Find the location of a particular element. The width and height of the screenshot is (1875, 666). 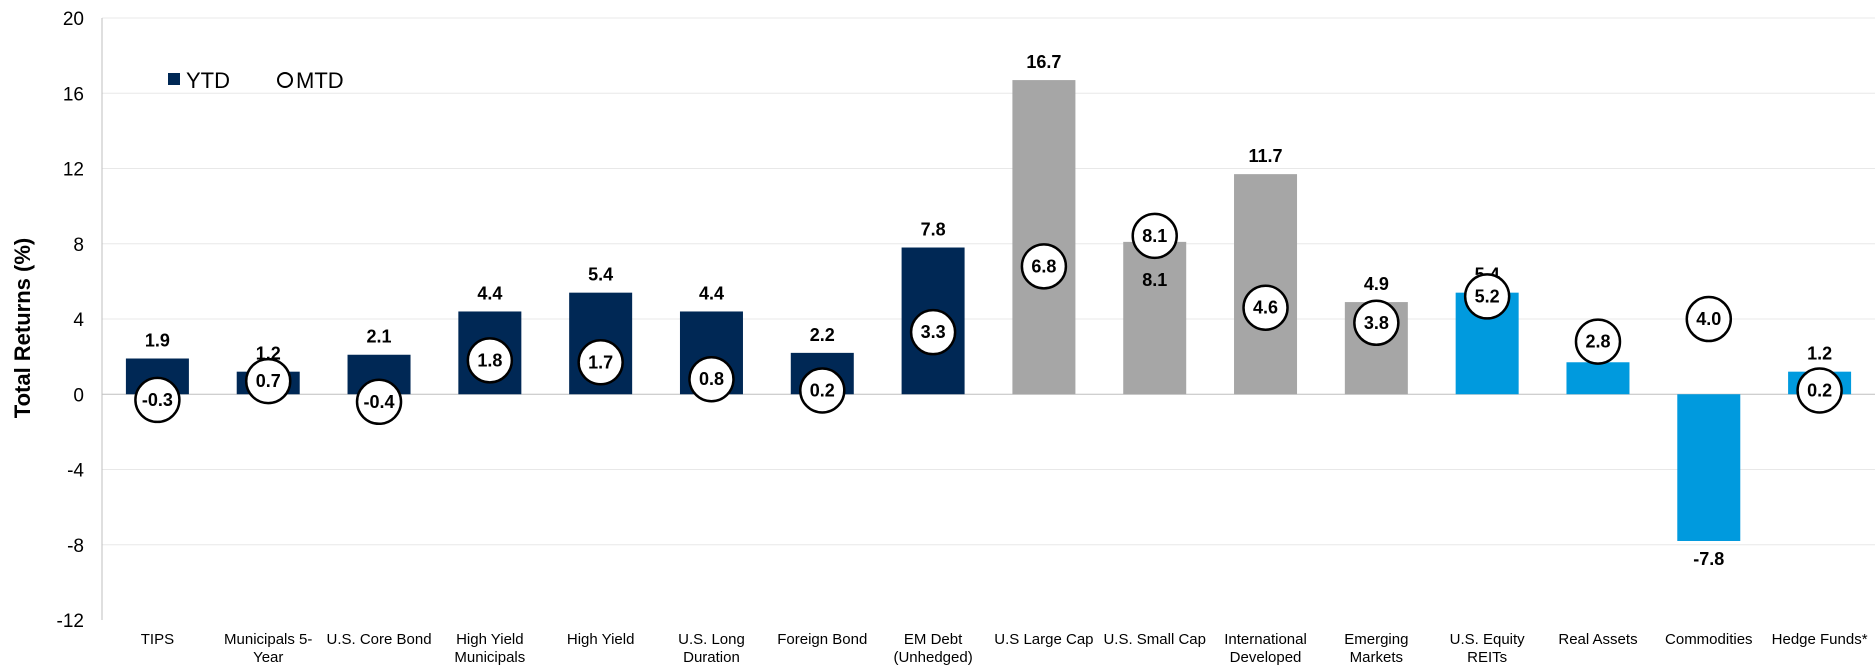

mtd-marker: 5.2 is located at coordinates (1487, 296).